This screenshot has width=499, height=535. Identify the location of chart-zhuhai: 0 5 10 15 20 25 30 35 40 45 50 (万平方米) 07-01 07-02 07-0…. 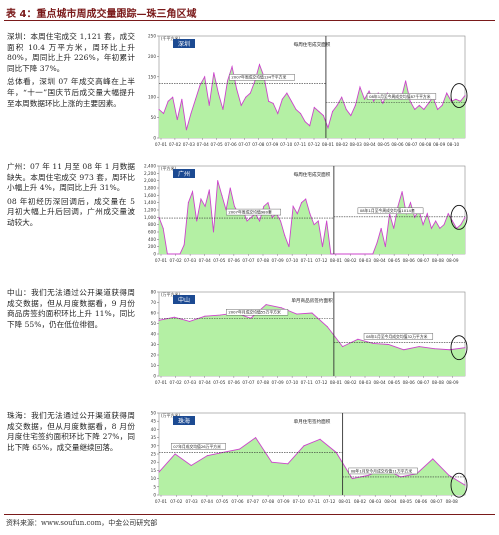
(304, 458).